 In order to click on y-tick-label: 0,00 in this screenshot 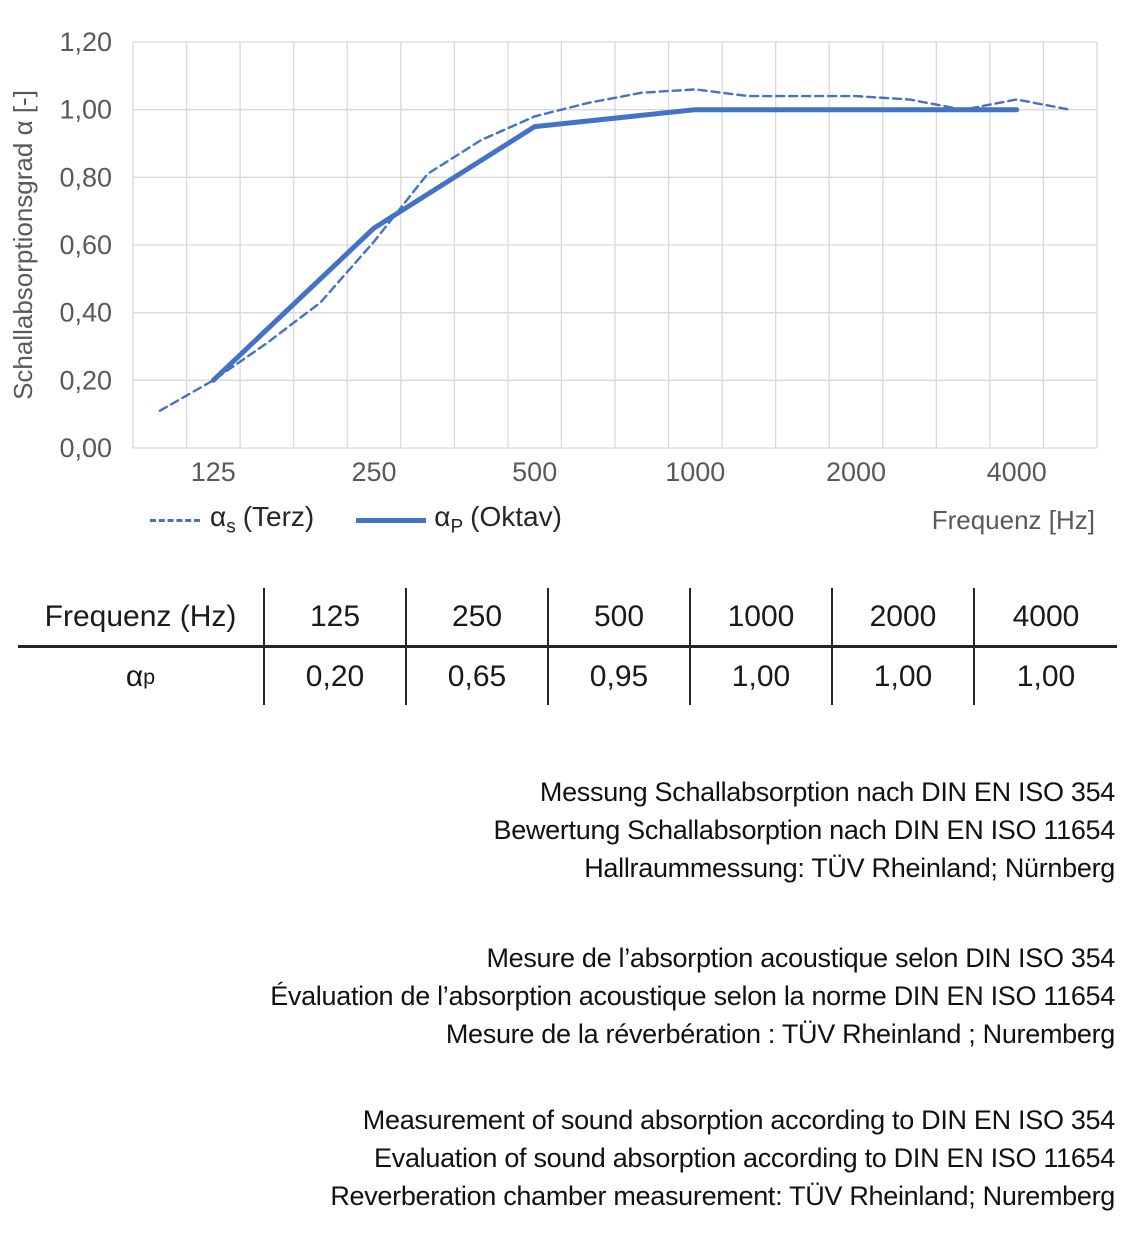, I will do `click(85, 448)`.